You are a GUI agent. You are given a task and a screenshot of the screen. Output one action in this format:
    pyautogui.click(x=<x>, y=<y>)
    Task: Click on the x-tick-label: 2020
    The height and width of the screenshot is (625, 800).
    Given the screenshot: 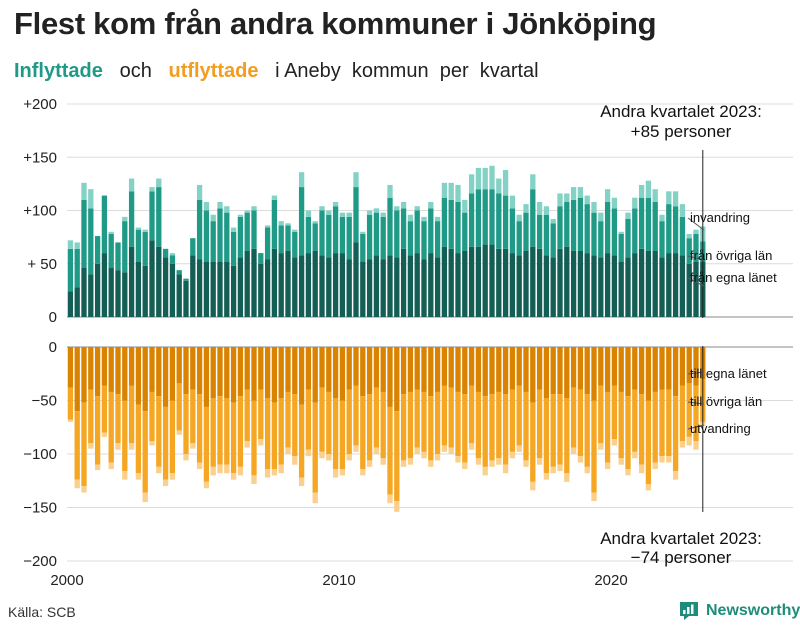 What is the action you would take?
    pyautogui.click(x=610, y=580)
    